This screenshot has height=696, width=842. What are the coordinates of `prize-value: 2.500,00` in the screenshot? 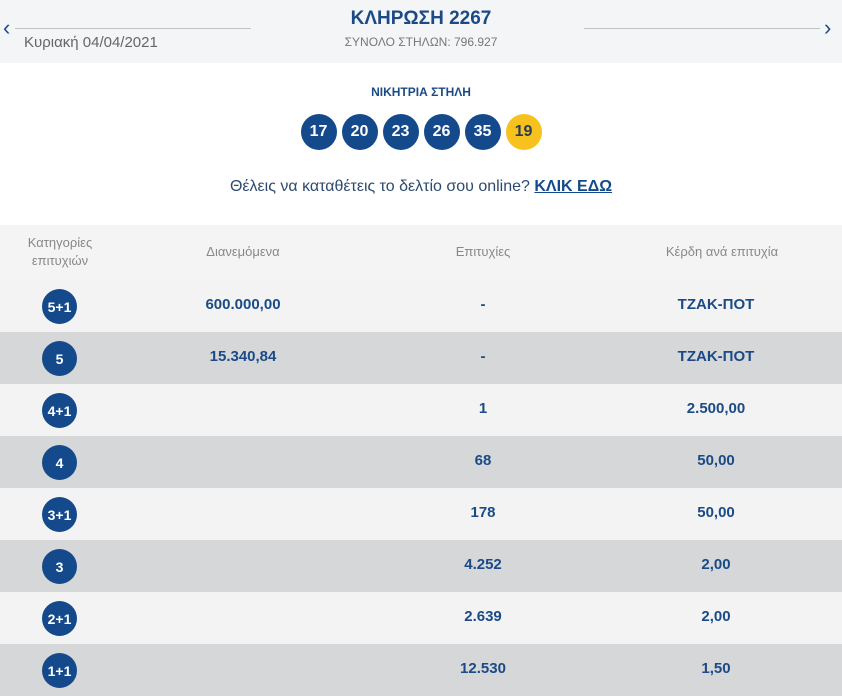 It's located at (716, 408).